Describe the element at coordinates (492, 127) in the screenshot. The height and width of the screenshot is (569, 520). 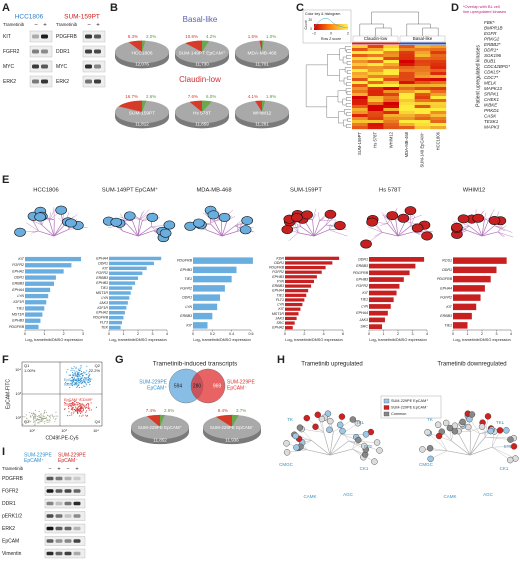
I see `kinase: MAPK3` at that location.